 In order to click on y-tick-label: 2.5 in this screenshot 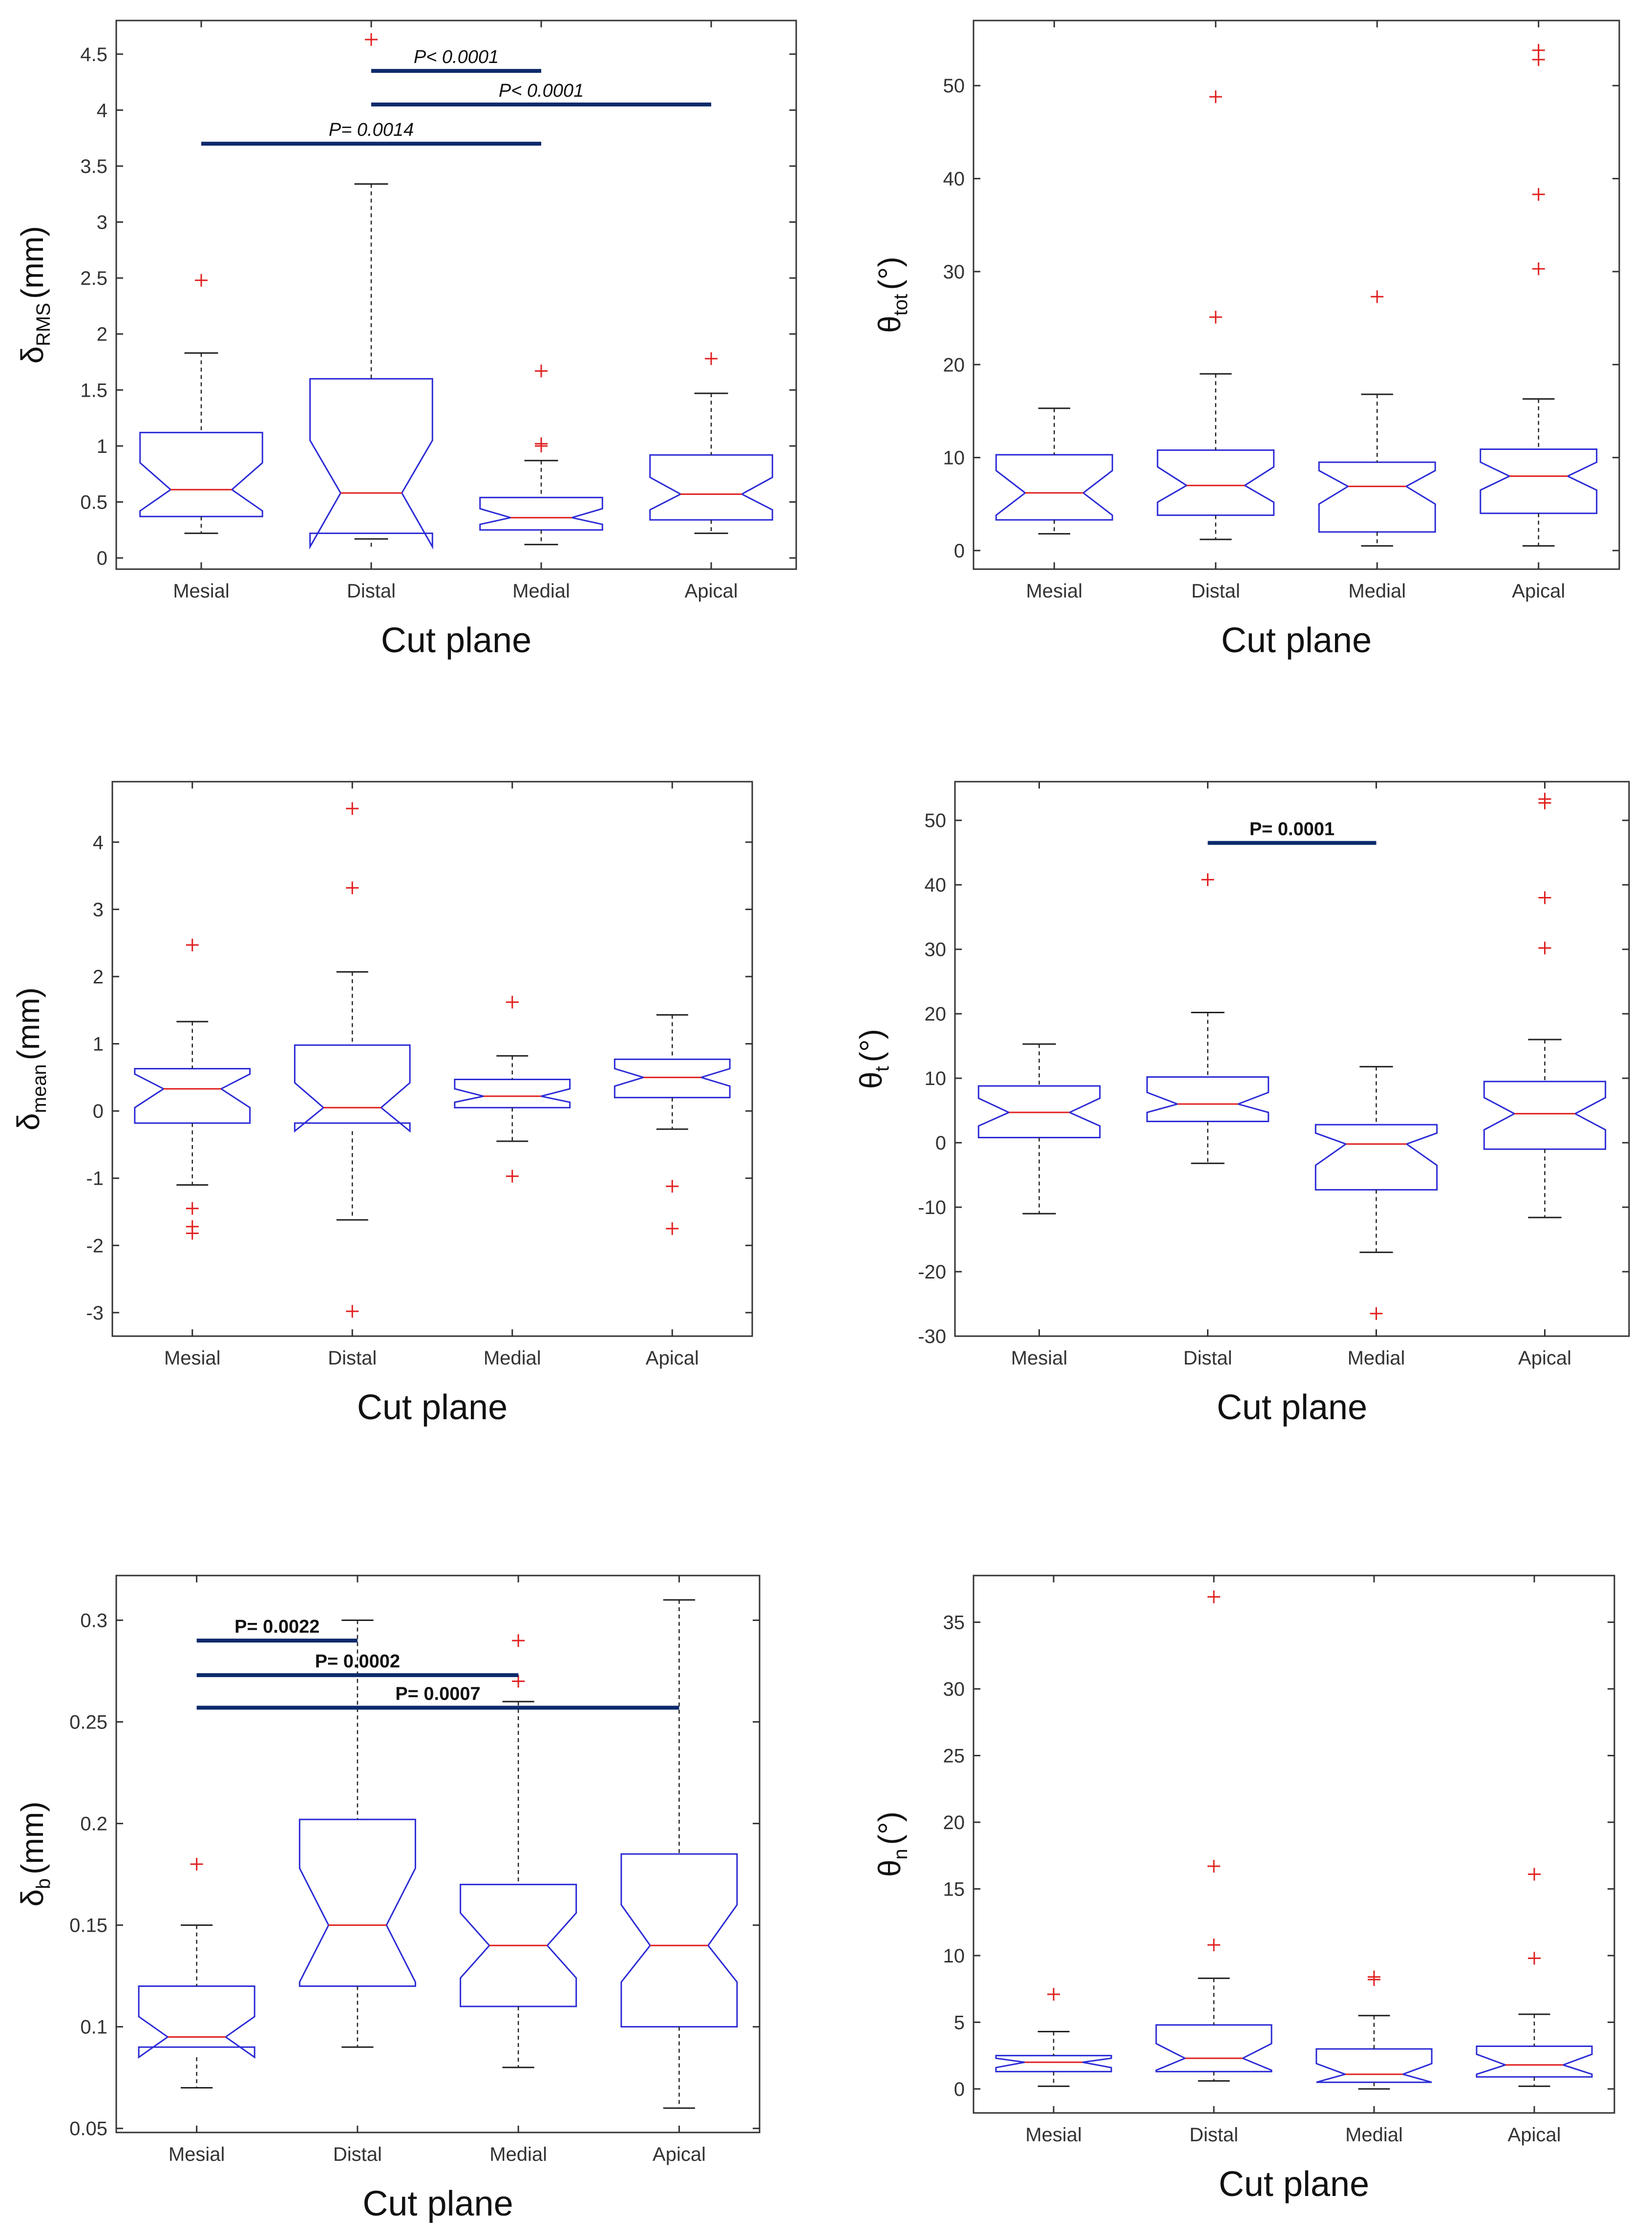, I will do `click(93, 278)`.